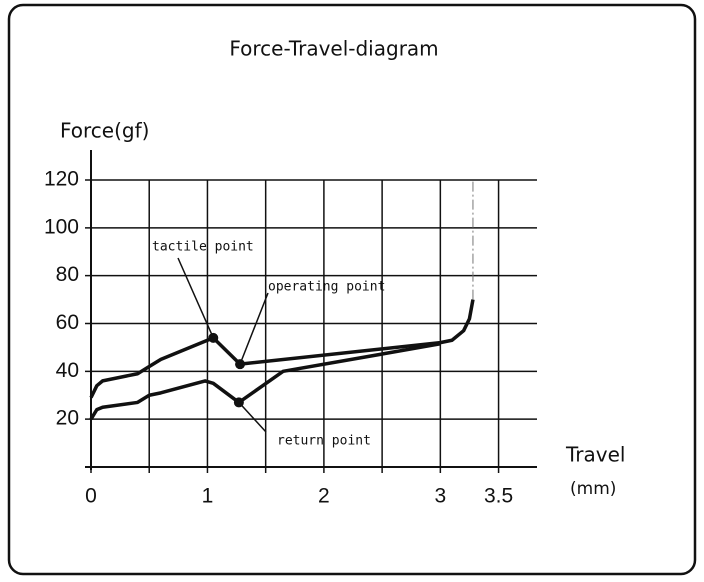 The width and height of the screenshot is (704, 582). What do you see at coordinates (67, 322) in the screenshot?
I see `y-tick-label: 60` at bounding box center [67, 322].